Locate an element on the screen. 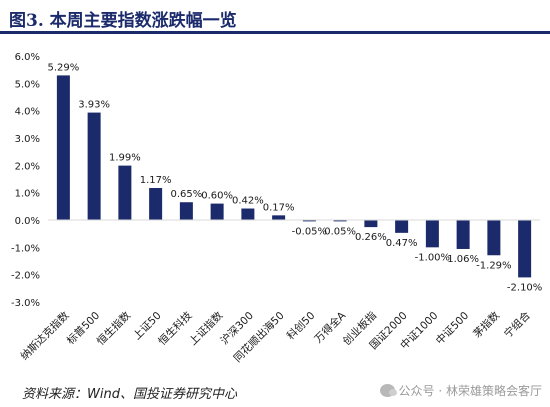  page-title: 图3. 本周主要指数涨跌幅一览 is located at coordinates (123, 21).